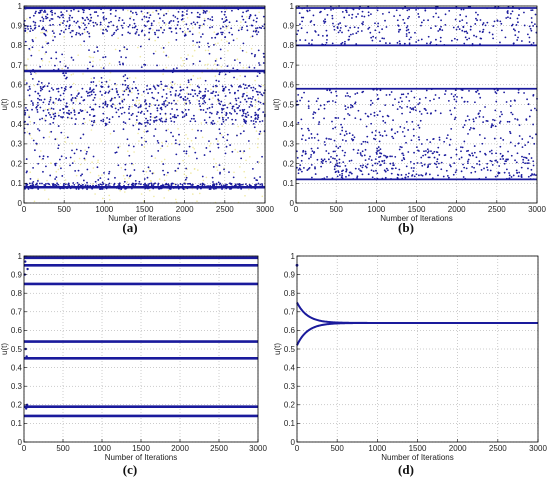 The height and width of the screenshot is (481, 550). Describe the element at coordinates (292, 6) in the screenshot. I see `y-tick-label: 1` at that location.